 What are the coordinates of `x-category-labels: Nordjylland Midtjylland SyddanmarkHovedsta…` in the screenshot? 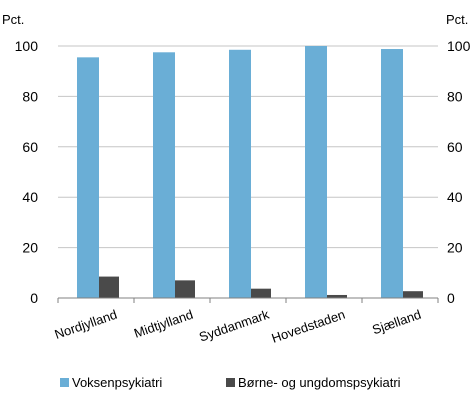 It's located at (246, 322).